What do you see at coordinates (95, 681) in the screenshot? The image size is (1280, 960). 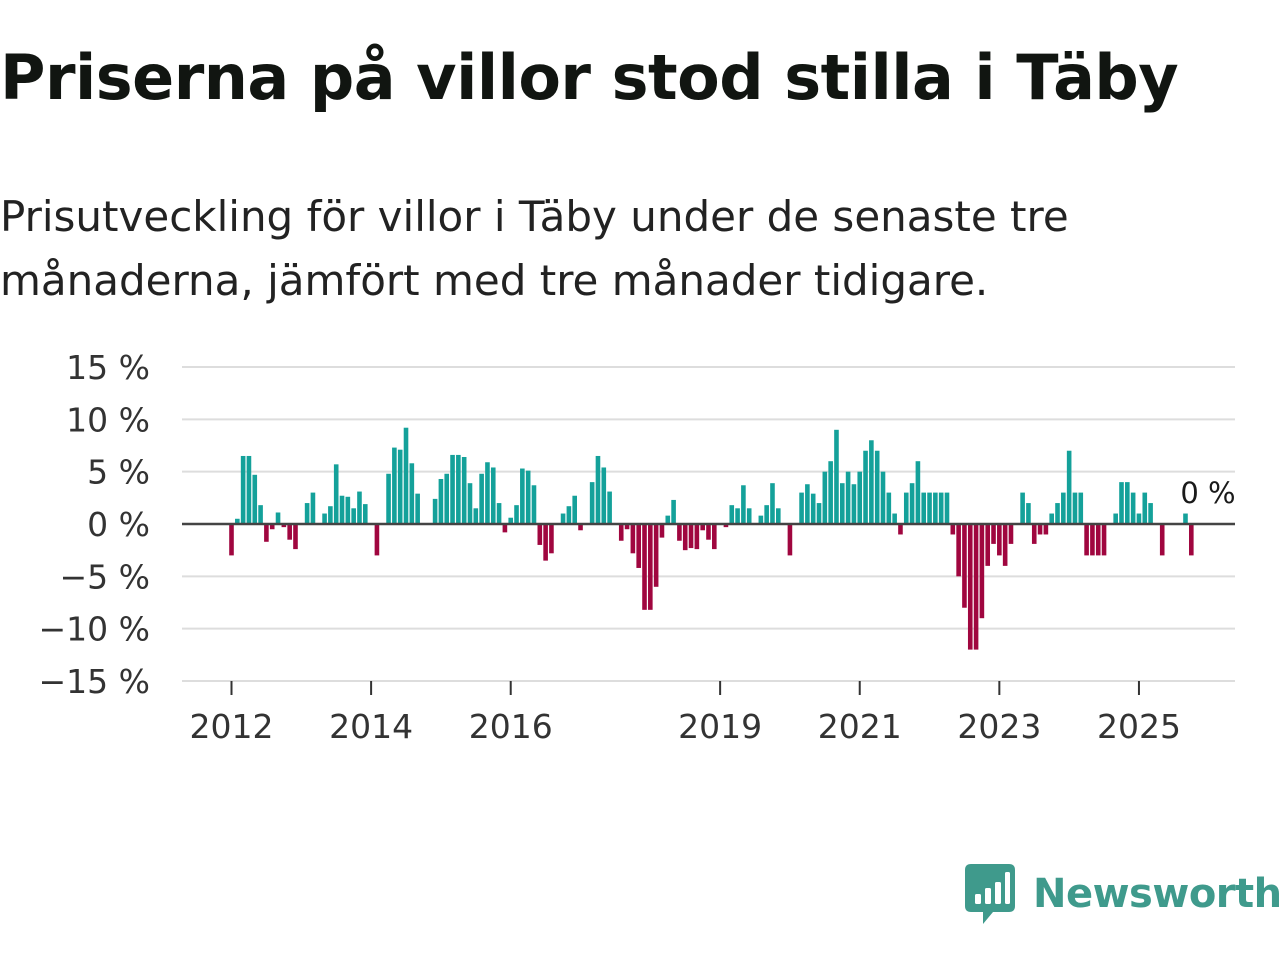 I see `y-tick-label: −15 %` at bounding box center [95, 681].